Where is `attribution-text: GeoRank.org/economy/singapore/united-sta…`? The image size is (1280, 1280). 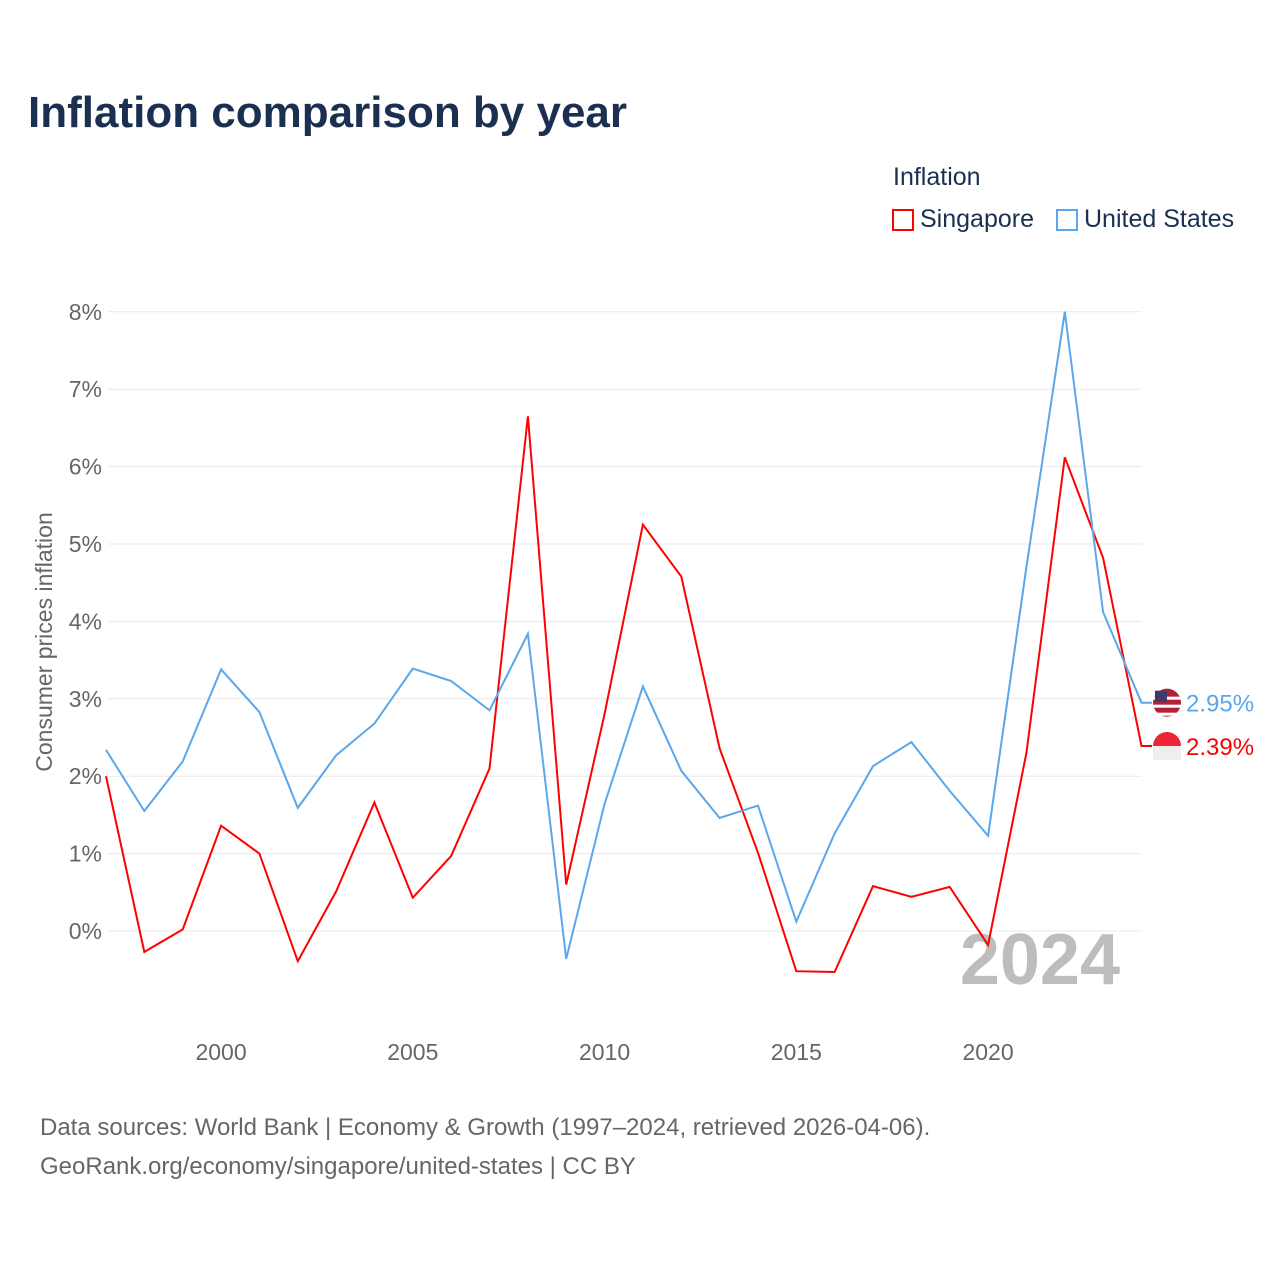 attribution-text: GeoRank.org/economy/singapore/united-sta… is located at coordinates (338, 1166).